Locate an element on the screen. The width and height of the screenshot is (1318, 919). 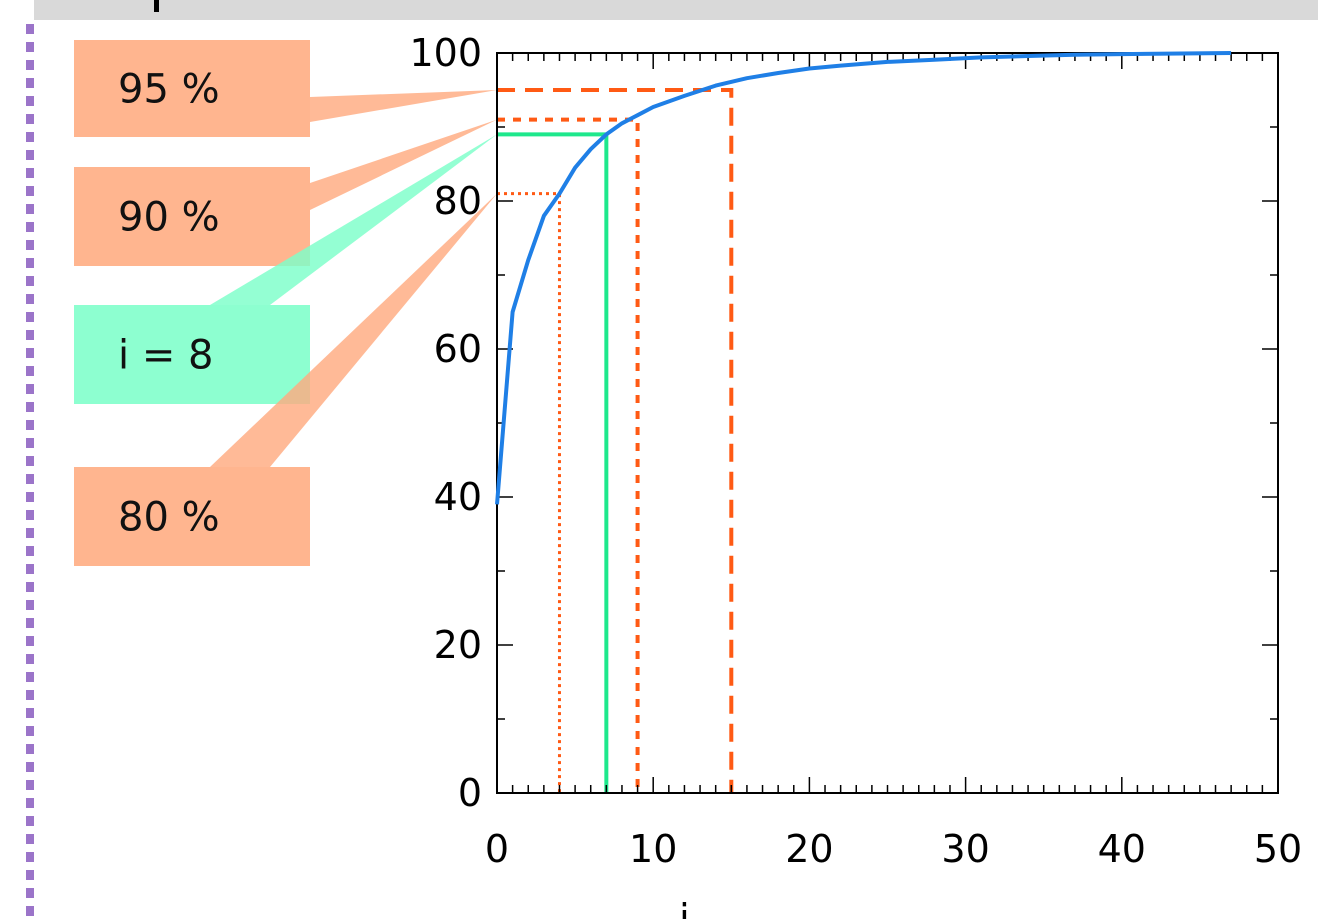
x-tick-label: 20 is located at coordinates (809, 849).